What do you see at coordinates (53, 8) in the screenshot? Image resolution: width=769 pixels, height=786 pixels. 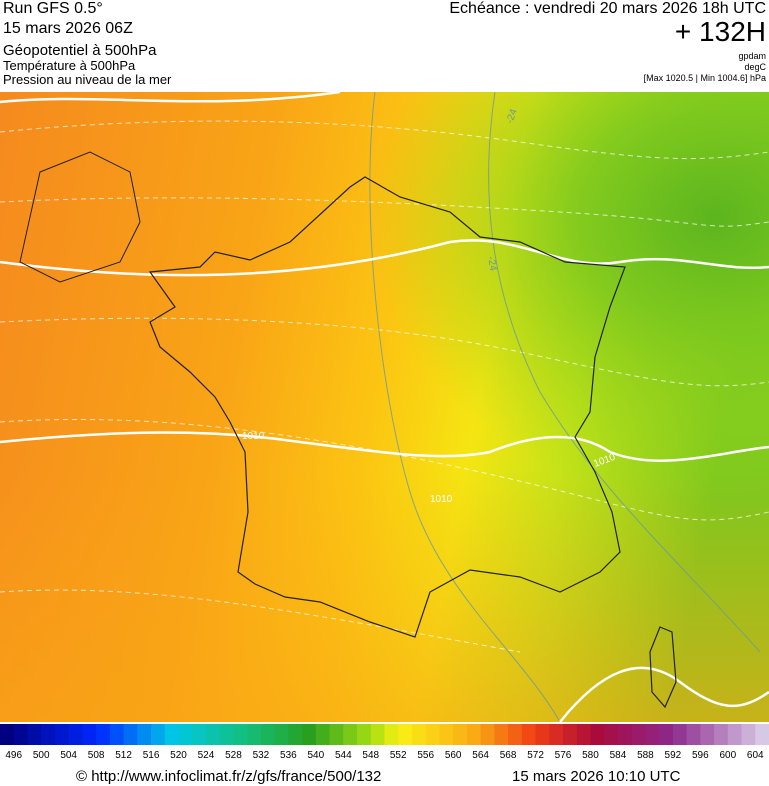 I see `run-title: Run GFS 0.5°` at bounding box center [53, 8].